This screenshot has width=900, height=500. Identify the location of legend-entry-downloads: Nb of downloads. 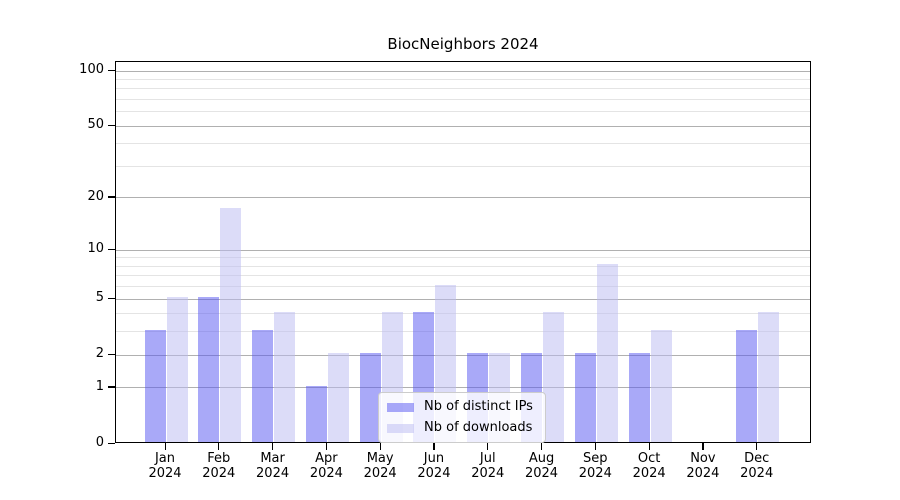
(462, 428).